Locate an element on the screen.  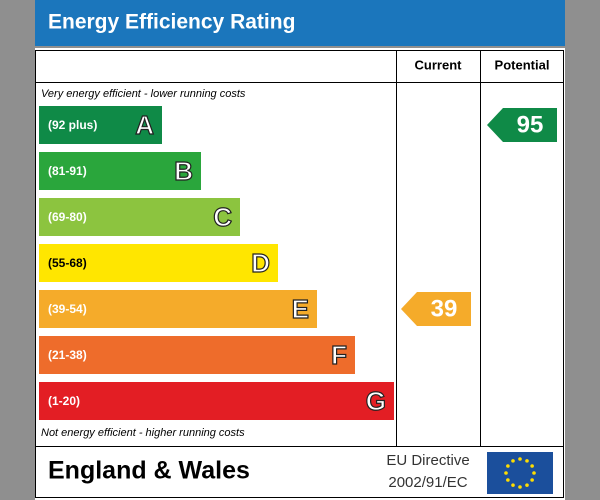
header-title: Energy Efficiency Rating is located at coordinates (171, 22).